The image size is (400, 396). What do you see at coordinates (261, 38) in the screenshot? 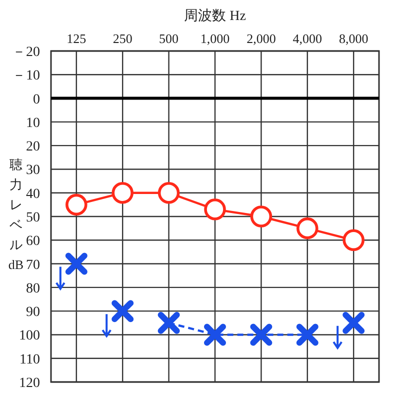
I see `x-tick-label: 2,000` at bounding box center [261, 38].